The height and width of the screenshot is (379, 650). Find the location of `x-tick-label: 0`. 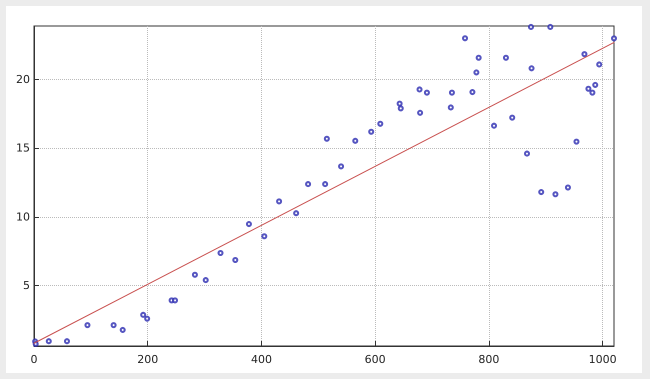

x-tick-label: 0 is located at coordinates (34, 359).